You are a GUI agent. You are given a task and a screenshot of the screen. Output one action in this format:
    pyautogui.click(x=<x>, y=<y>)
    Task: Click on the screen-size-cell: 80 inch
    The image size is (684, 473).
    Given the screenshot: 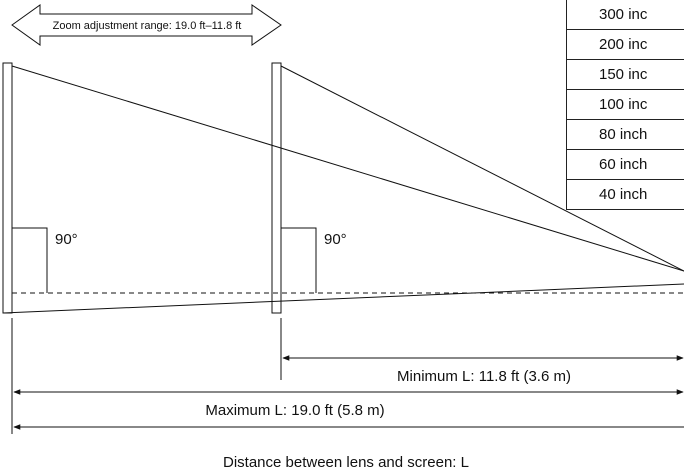 What is the action you would take?
    pyautogui.click(x=625, y=134)
    